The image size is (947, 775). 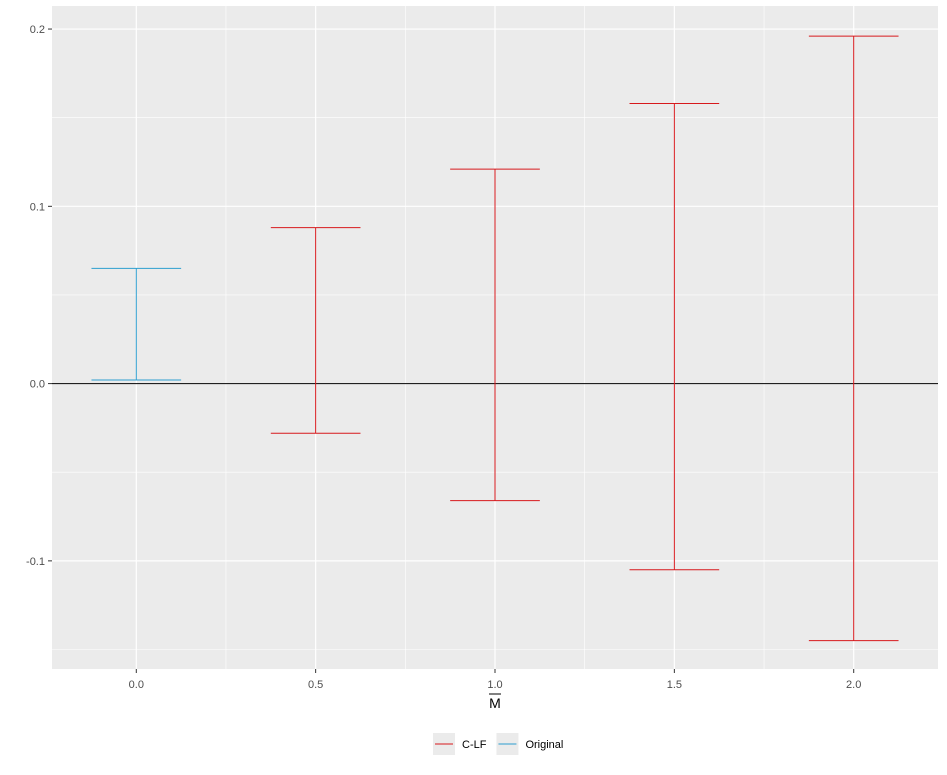 I want to click on x-tick-label: 2.0, so click(x=853, y=685).